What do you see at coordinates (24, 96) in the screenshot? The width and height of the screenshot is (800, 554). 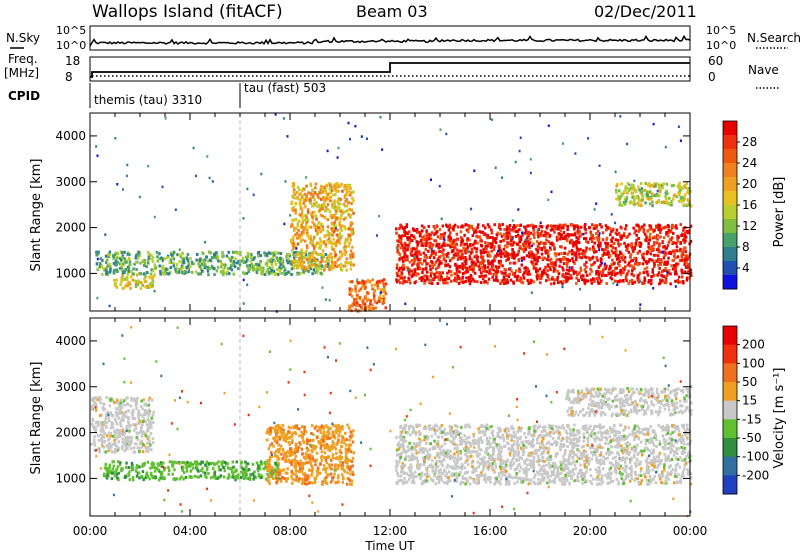 I see `cpid-label: CPID` at bounding box center [24, 96].